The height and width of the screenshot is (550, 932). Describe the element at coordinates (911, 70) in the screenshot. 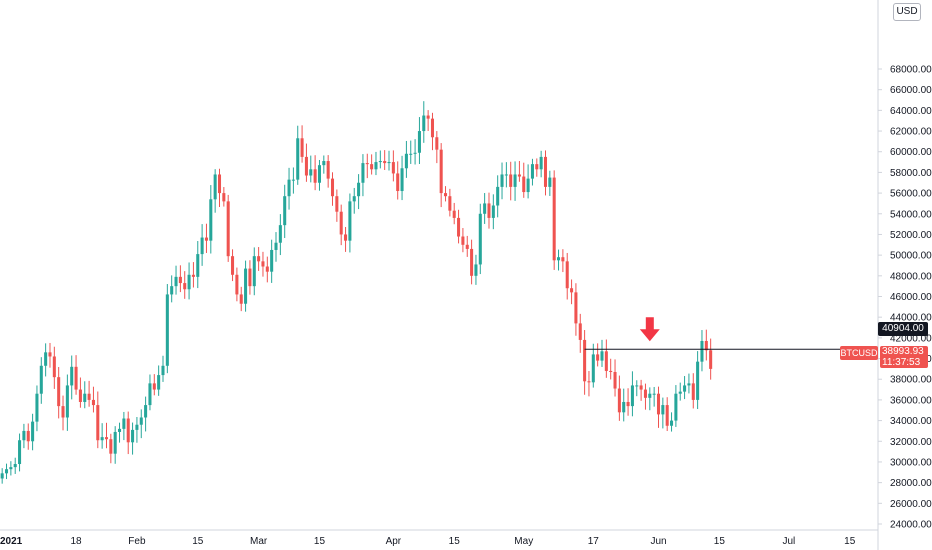

I see `y-tick-label: 68000.00` at that location.